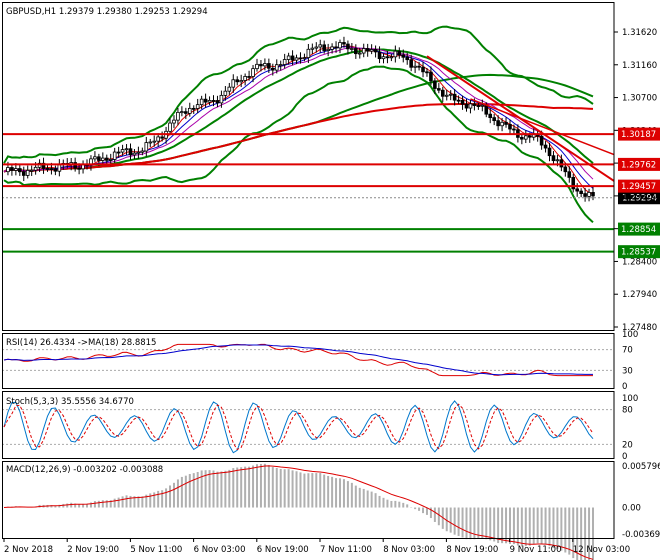 The image size is (660, 560). I want to click on time-tick-label: 6 Nov 19:00, so click(283, 550).